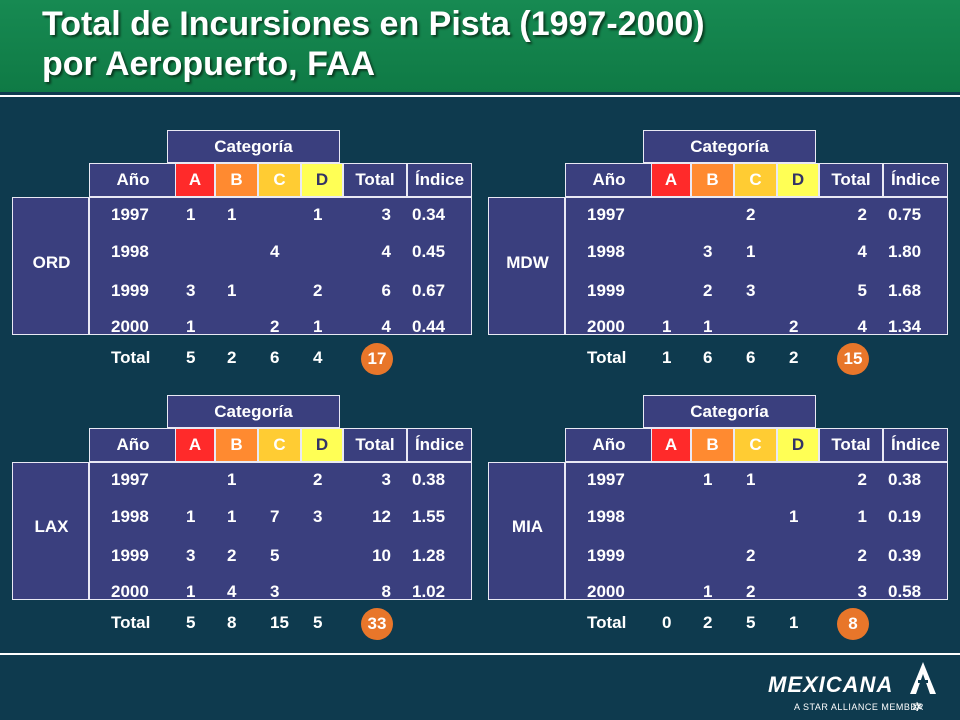 The height and width of the screenshot is (720, 960). What do you see at coordinates (318, 290) in the screenshot?
I see `category-d-cell: 2` at bounding box center [318, 290].